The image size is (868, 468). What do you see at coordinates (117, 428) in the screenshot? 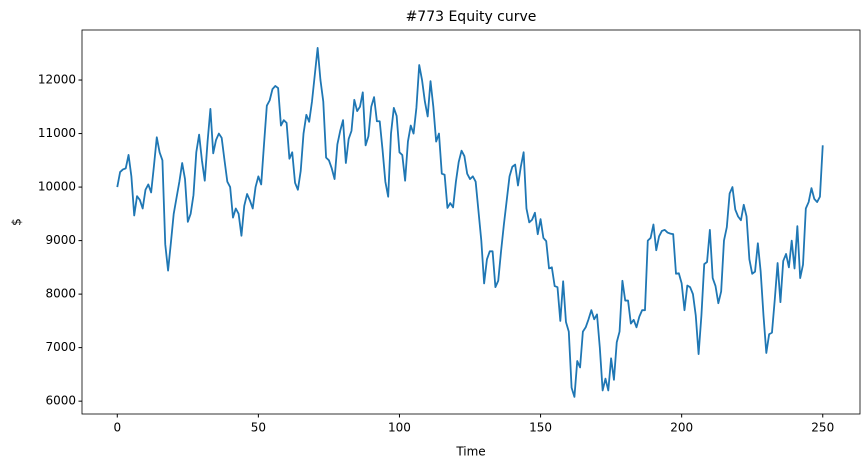
I see `x-tick-label: 0` at bounding box center [117, 428].